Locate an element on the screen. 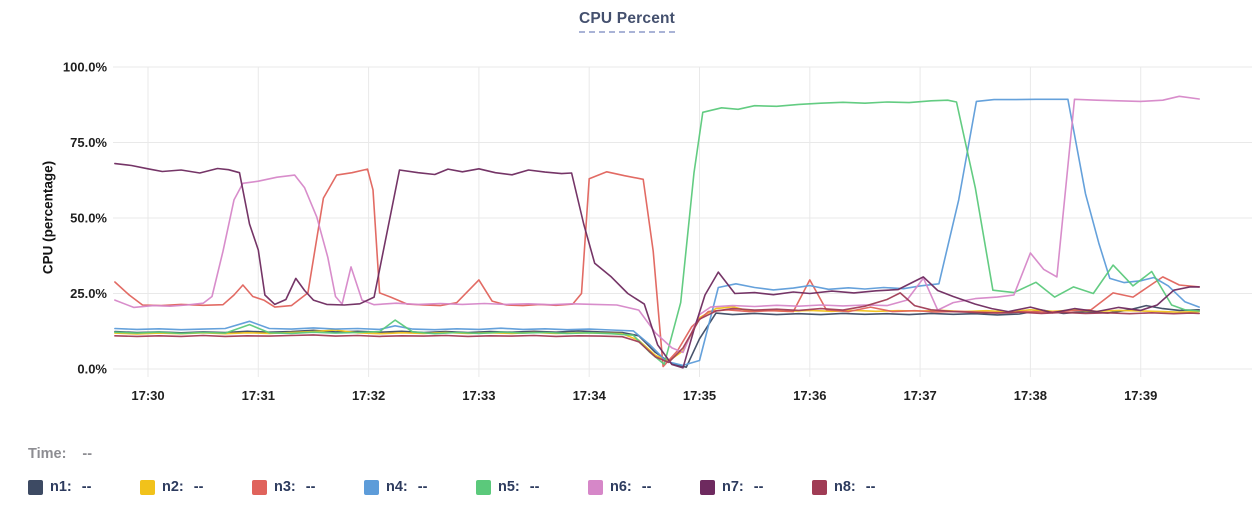  legend-item-n5: n5: -- is located at coordinates (532, 487).